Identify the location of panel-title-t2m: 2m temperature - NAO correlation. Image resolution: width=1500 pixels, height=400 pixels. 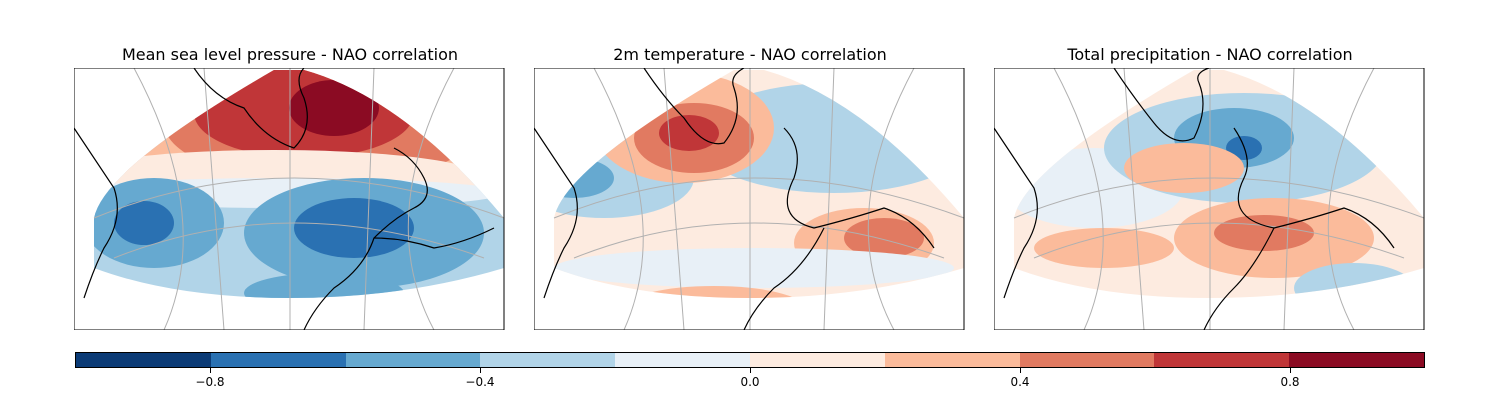
(750, 54).